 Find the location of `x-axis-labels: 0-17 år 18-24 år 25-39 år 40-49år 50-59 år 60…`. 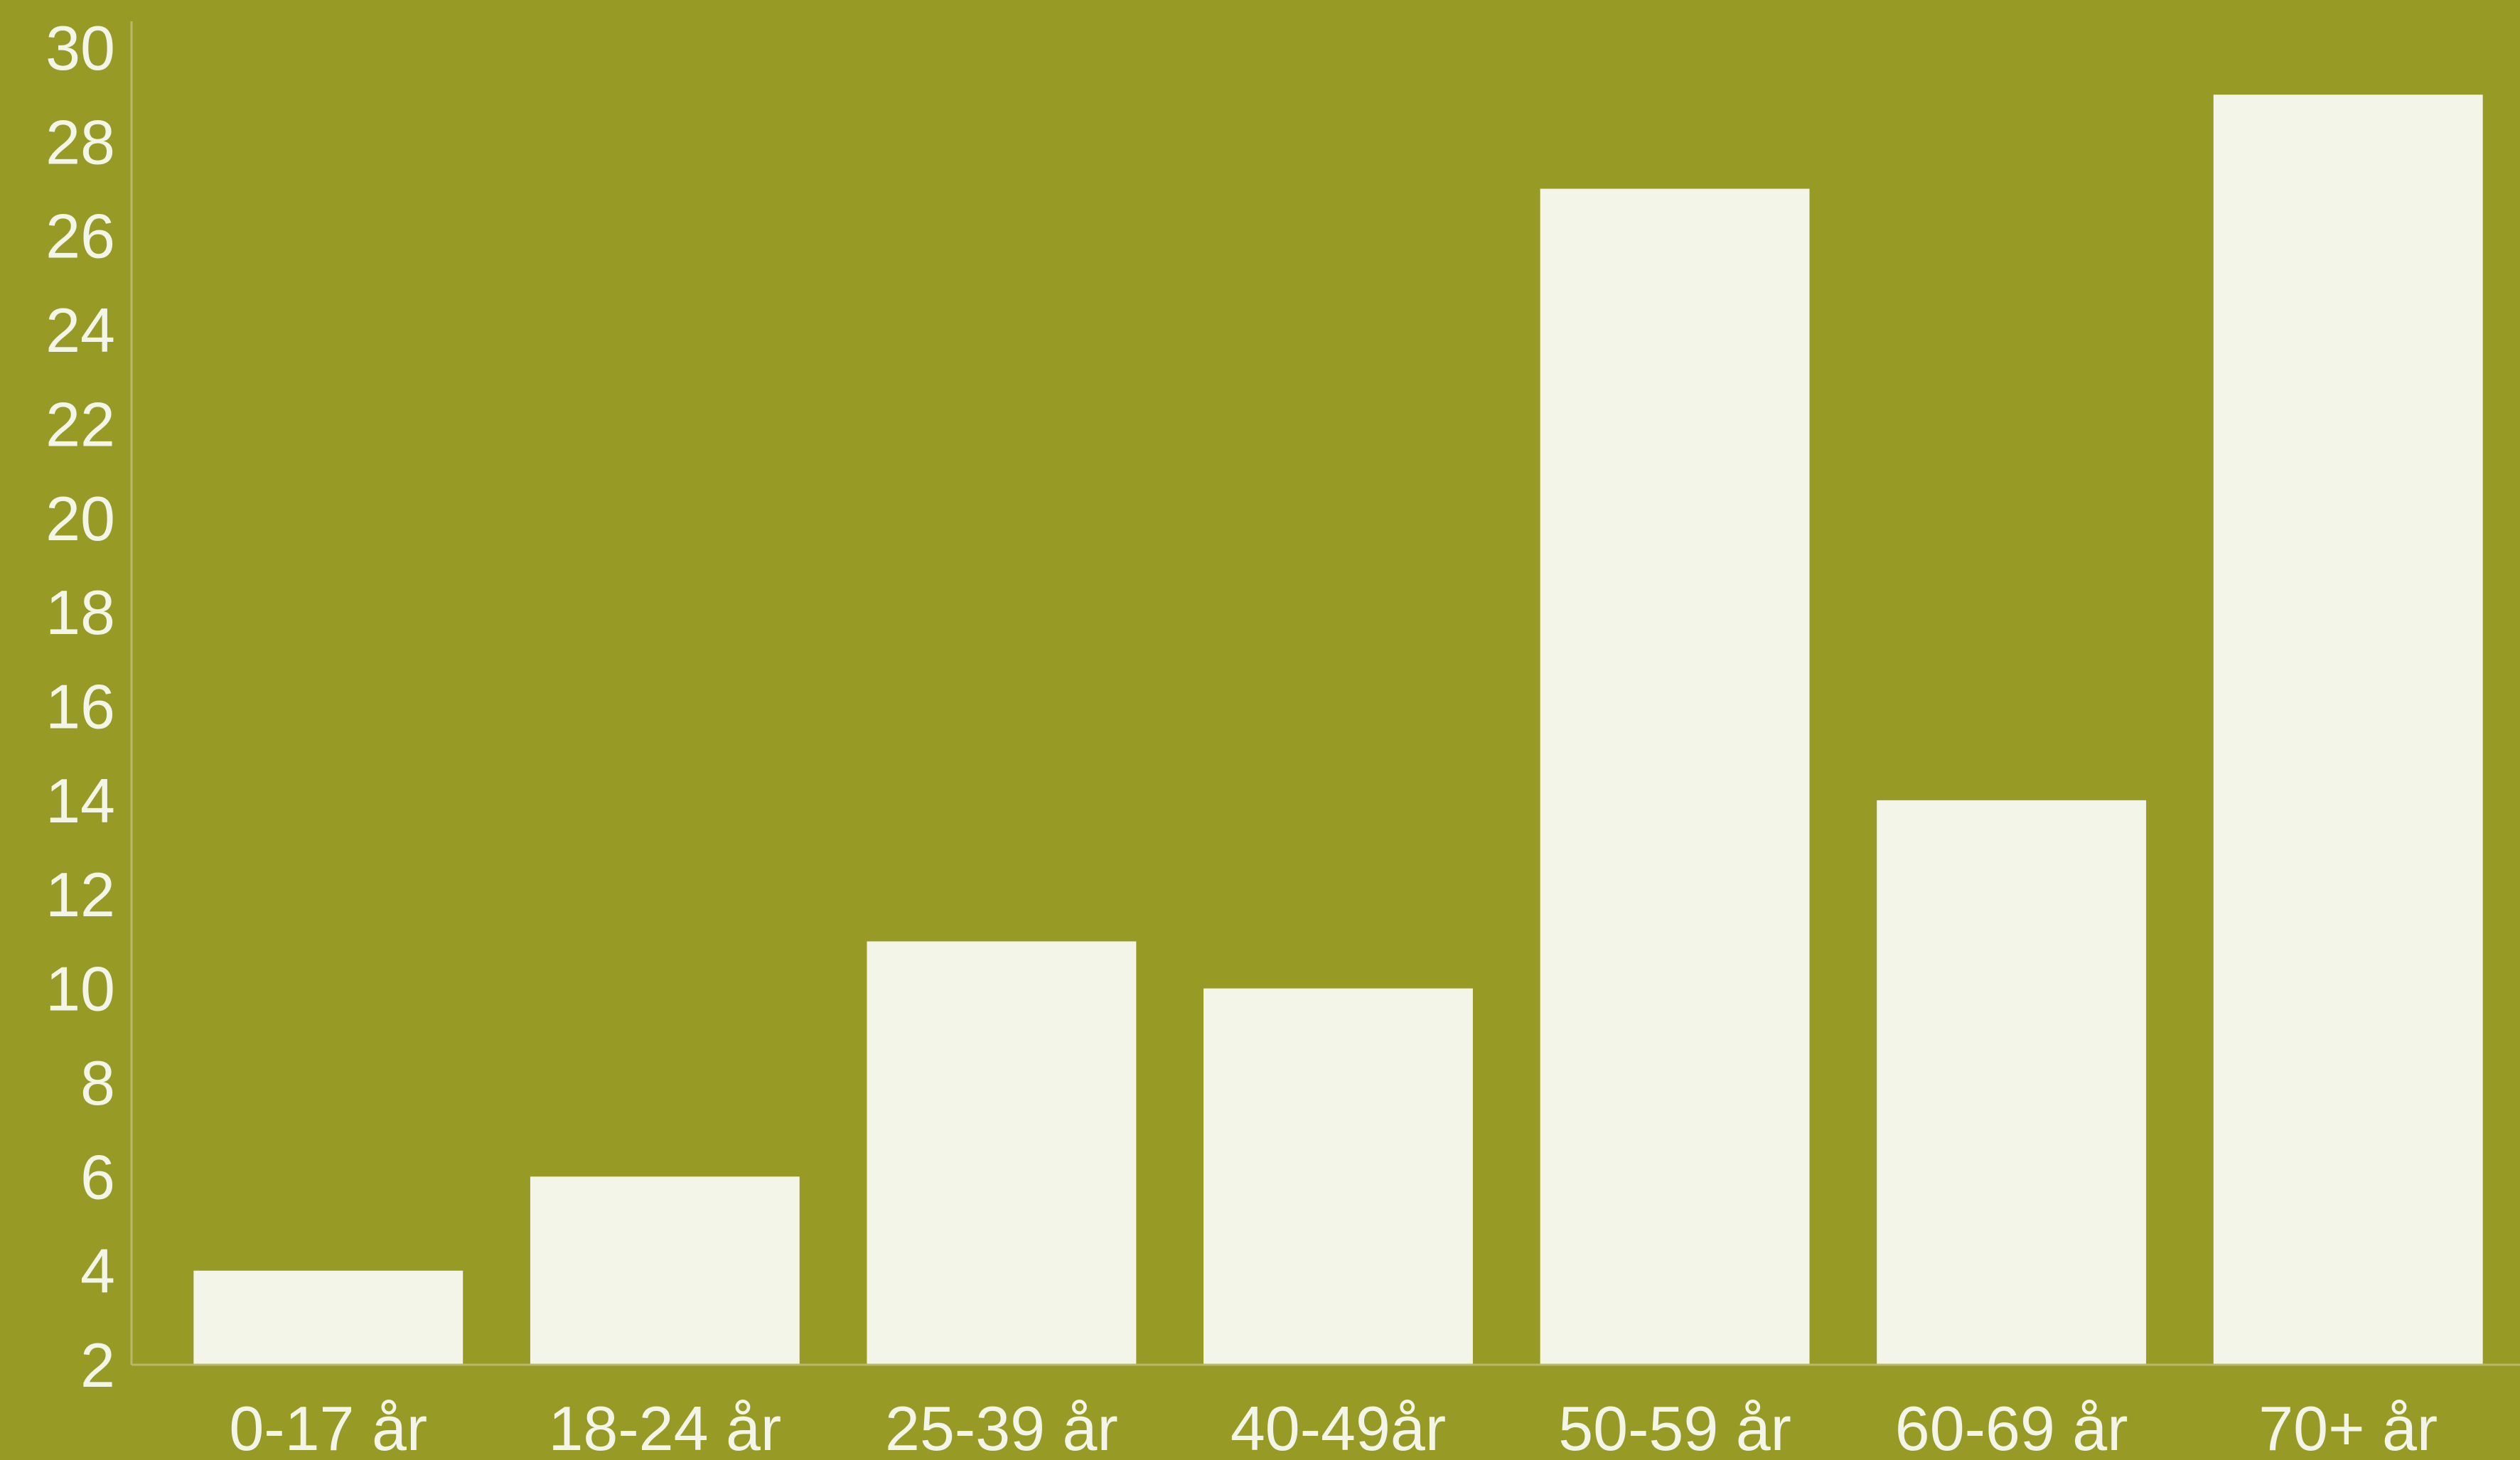

x-axis-labels: 0-17 år 18-24 år 25-39 år 40-49år 50-59 år 60… is located at coordinates (1334, 1426).